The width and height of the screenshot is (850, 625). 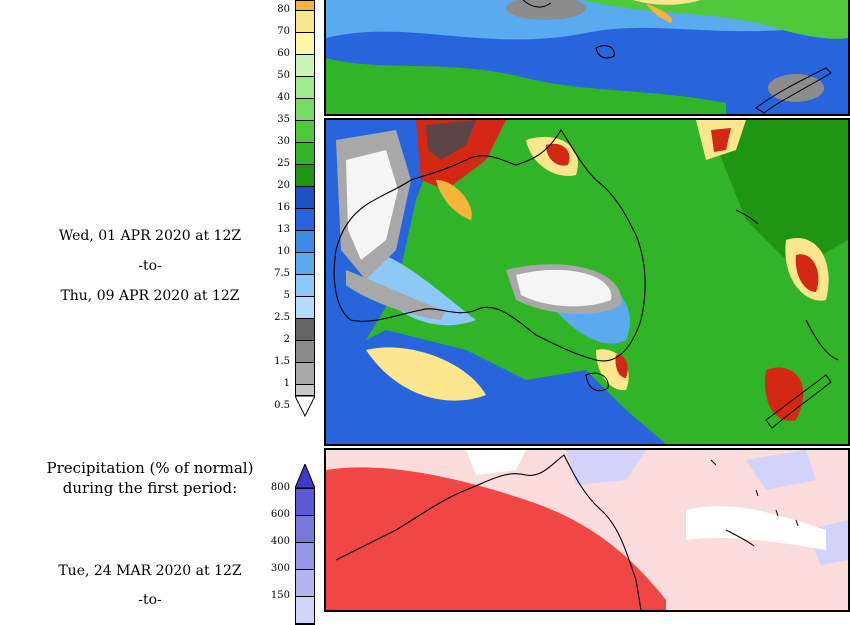 I want to click on colorbar-tick-label: 20, so click(x=283, y=185).